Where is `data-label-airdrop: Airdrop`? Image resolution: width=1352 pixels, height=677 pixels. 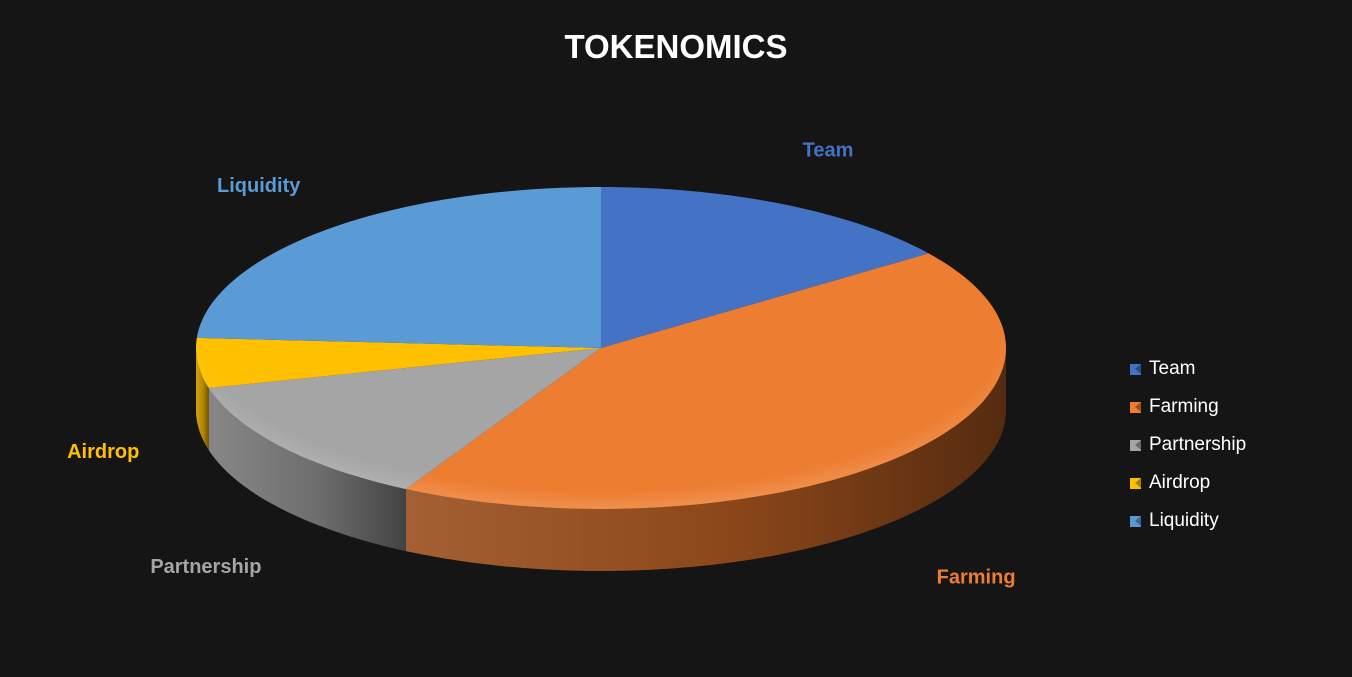
data-label-airdrop: Airdrop is located at coordinates (103, 452).